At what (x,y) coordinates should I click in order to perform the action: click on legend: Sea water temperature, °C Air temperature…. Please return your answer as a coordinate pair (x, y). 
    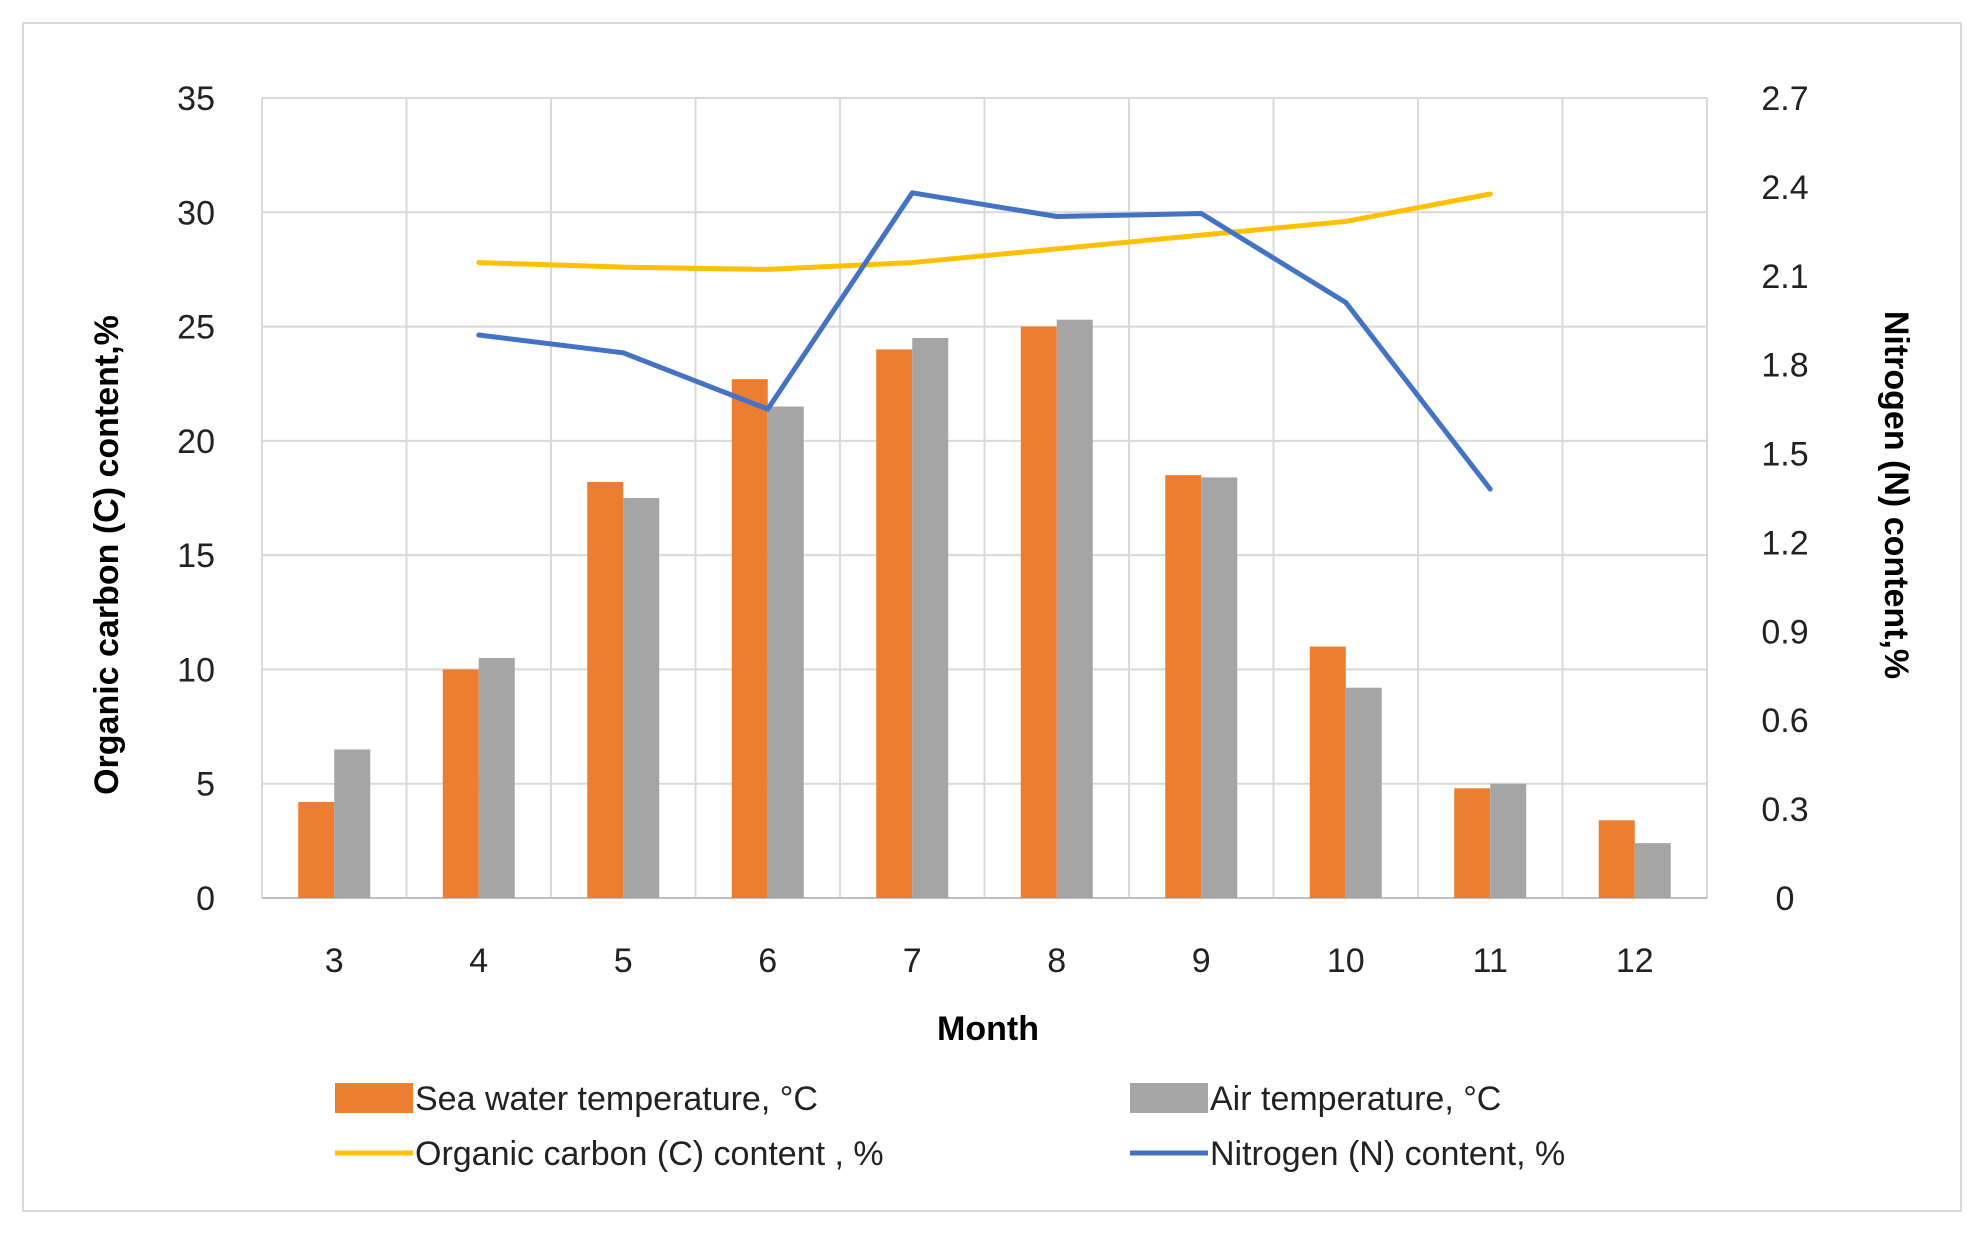
    Looking at the image, I should click on (950, 1126).